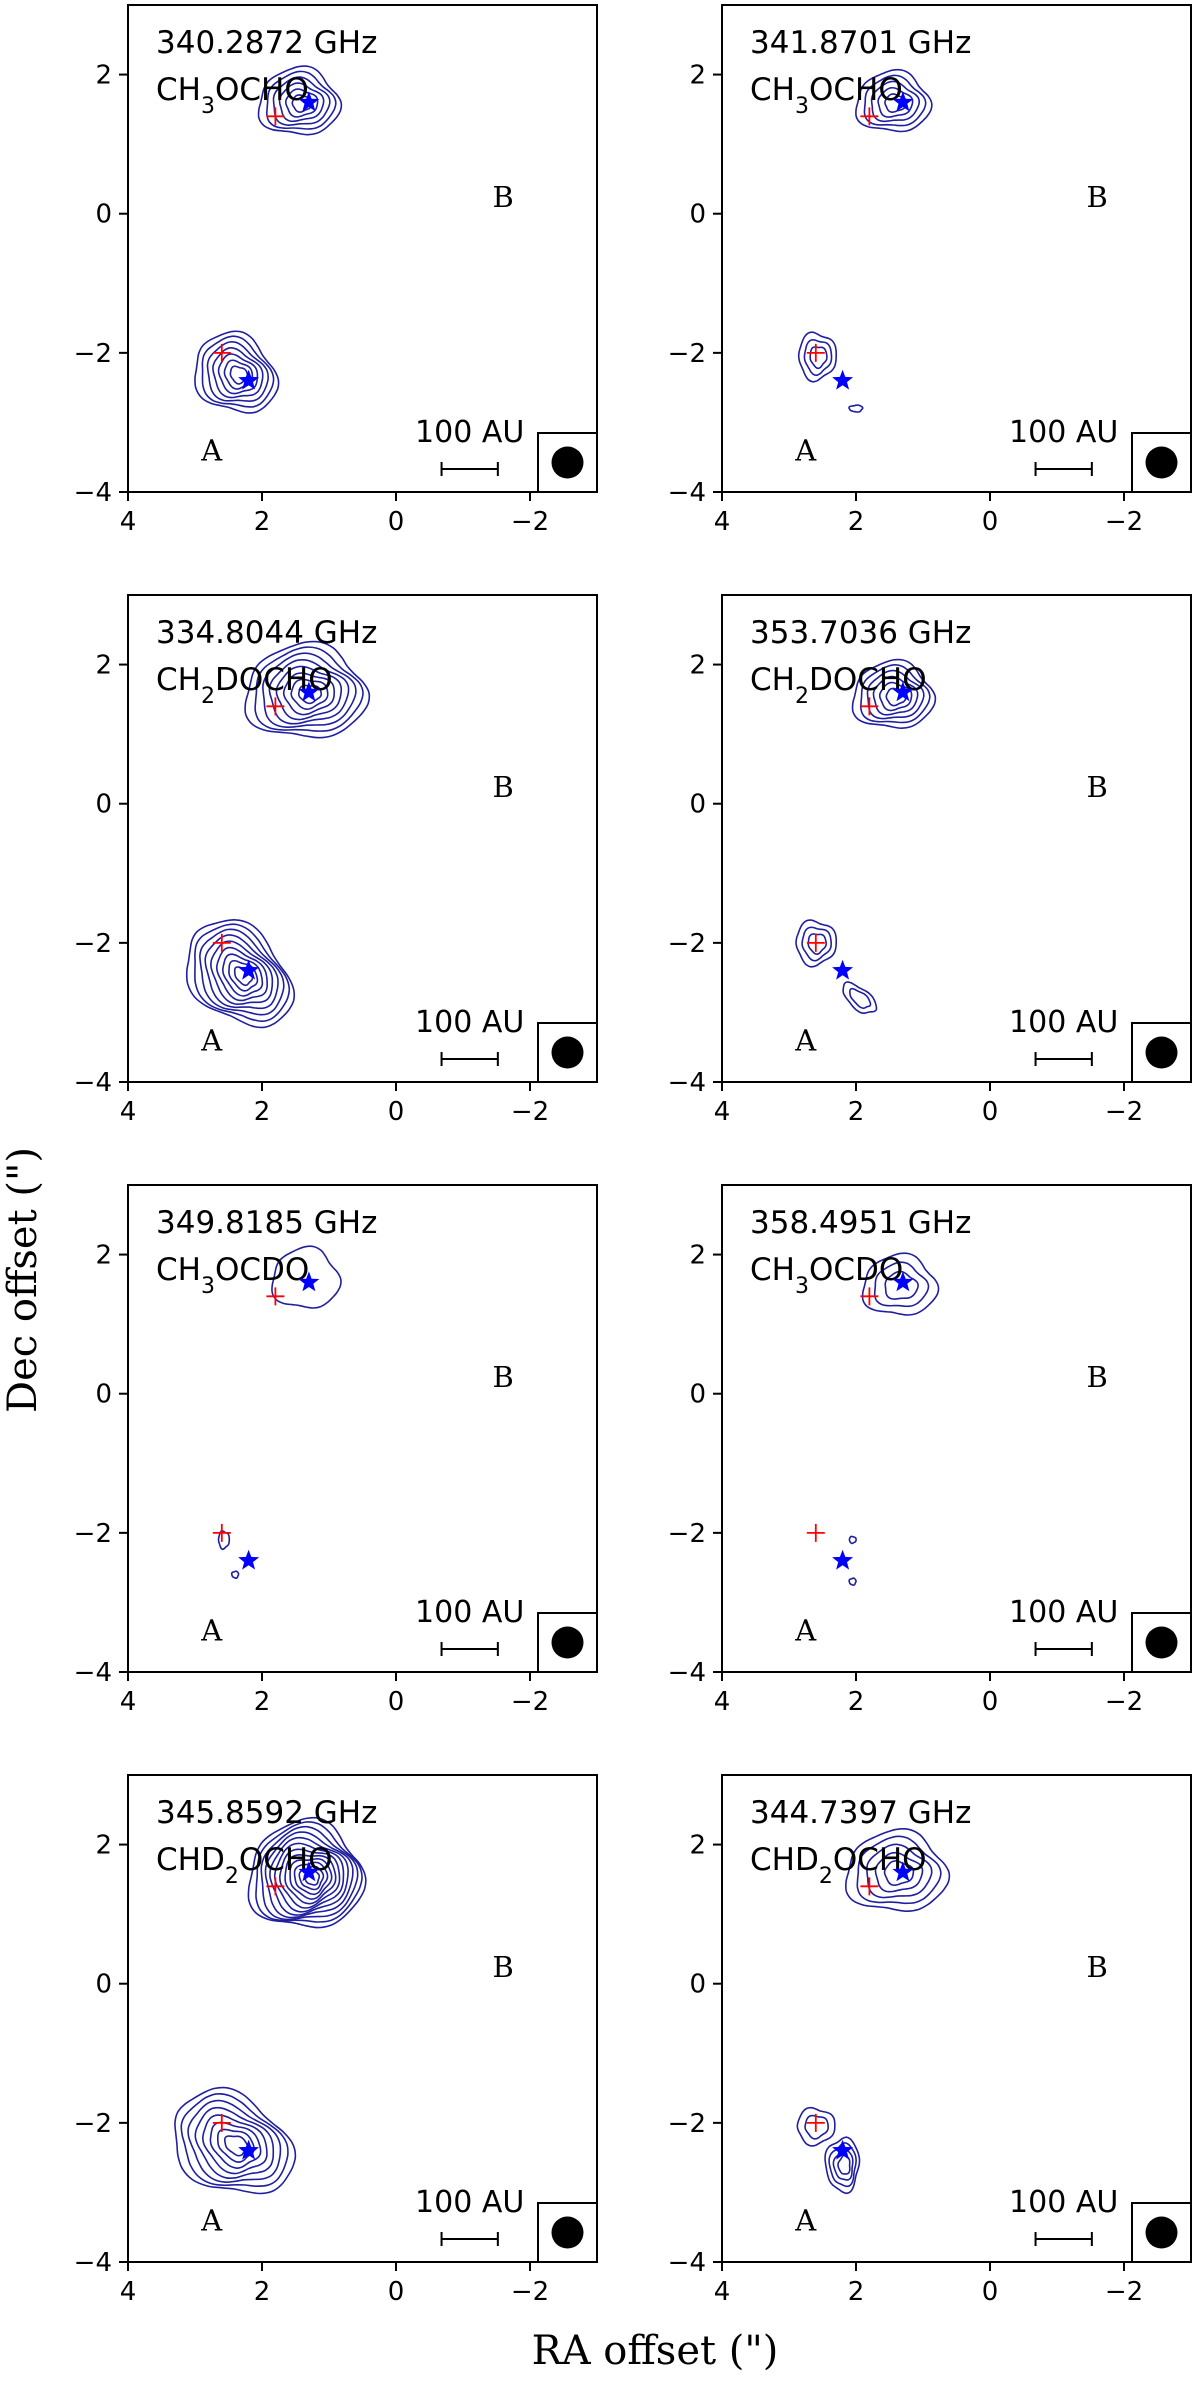 This screenshot has height=2383, width=1200. I want to click on frequency-label: 345.8592 GHz, so click(266, 1813).